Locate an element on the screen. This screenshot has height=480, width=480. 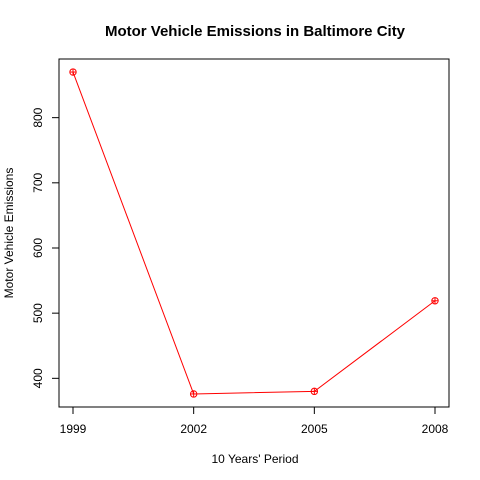
x-axis-label: 10 Years' Period is located at coordinates (254, 459).